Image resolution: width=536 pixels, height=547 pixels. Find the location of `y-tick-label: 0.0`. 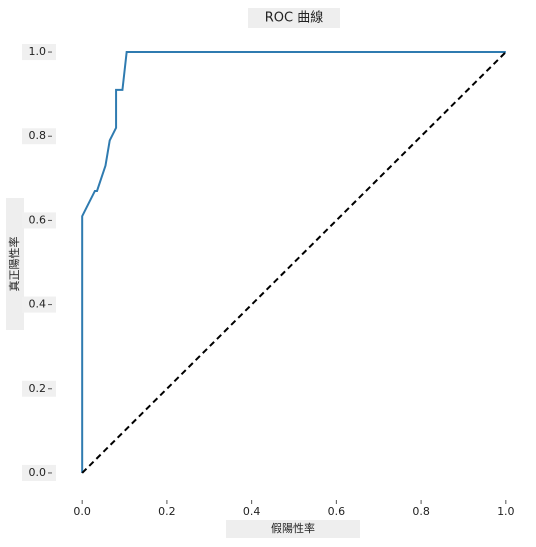

y-tick-label: 0.0 is located at coordinates (38, 472).